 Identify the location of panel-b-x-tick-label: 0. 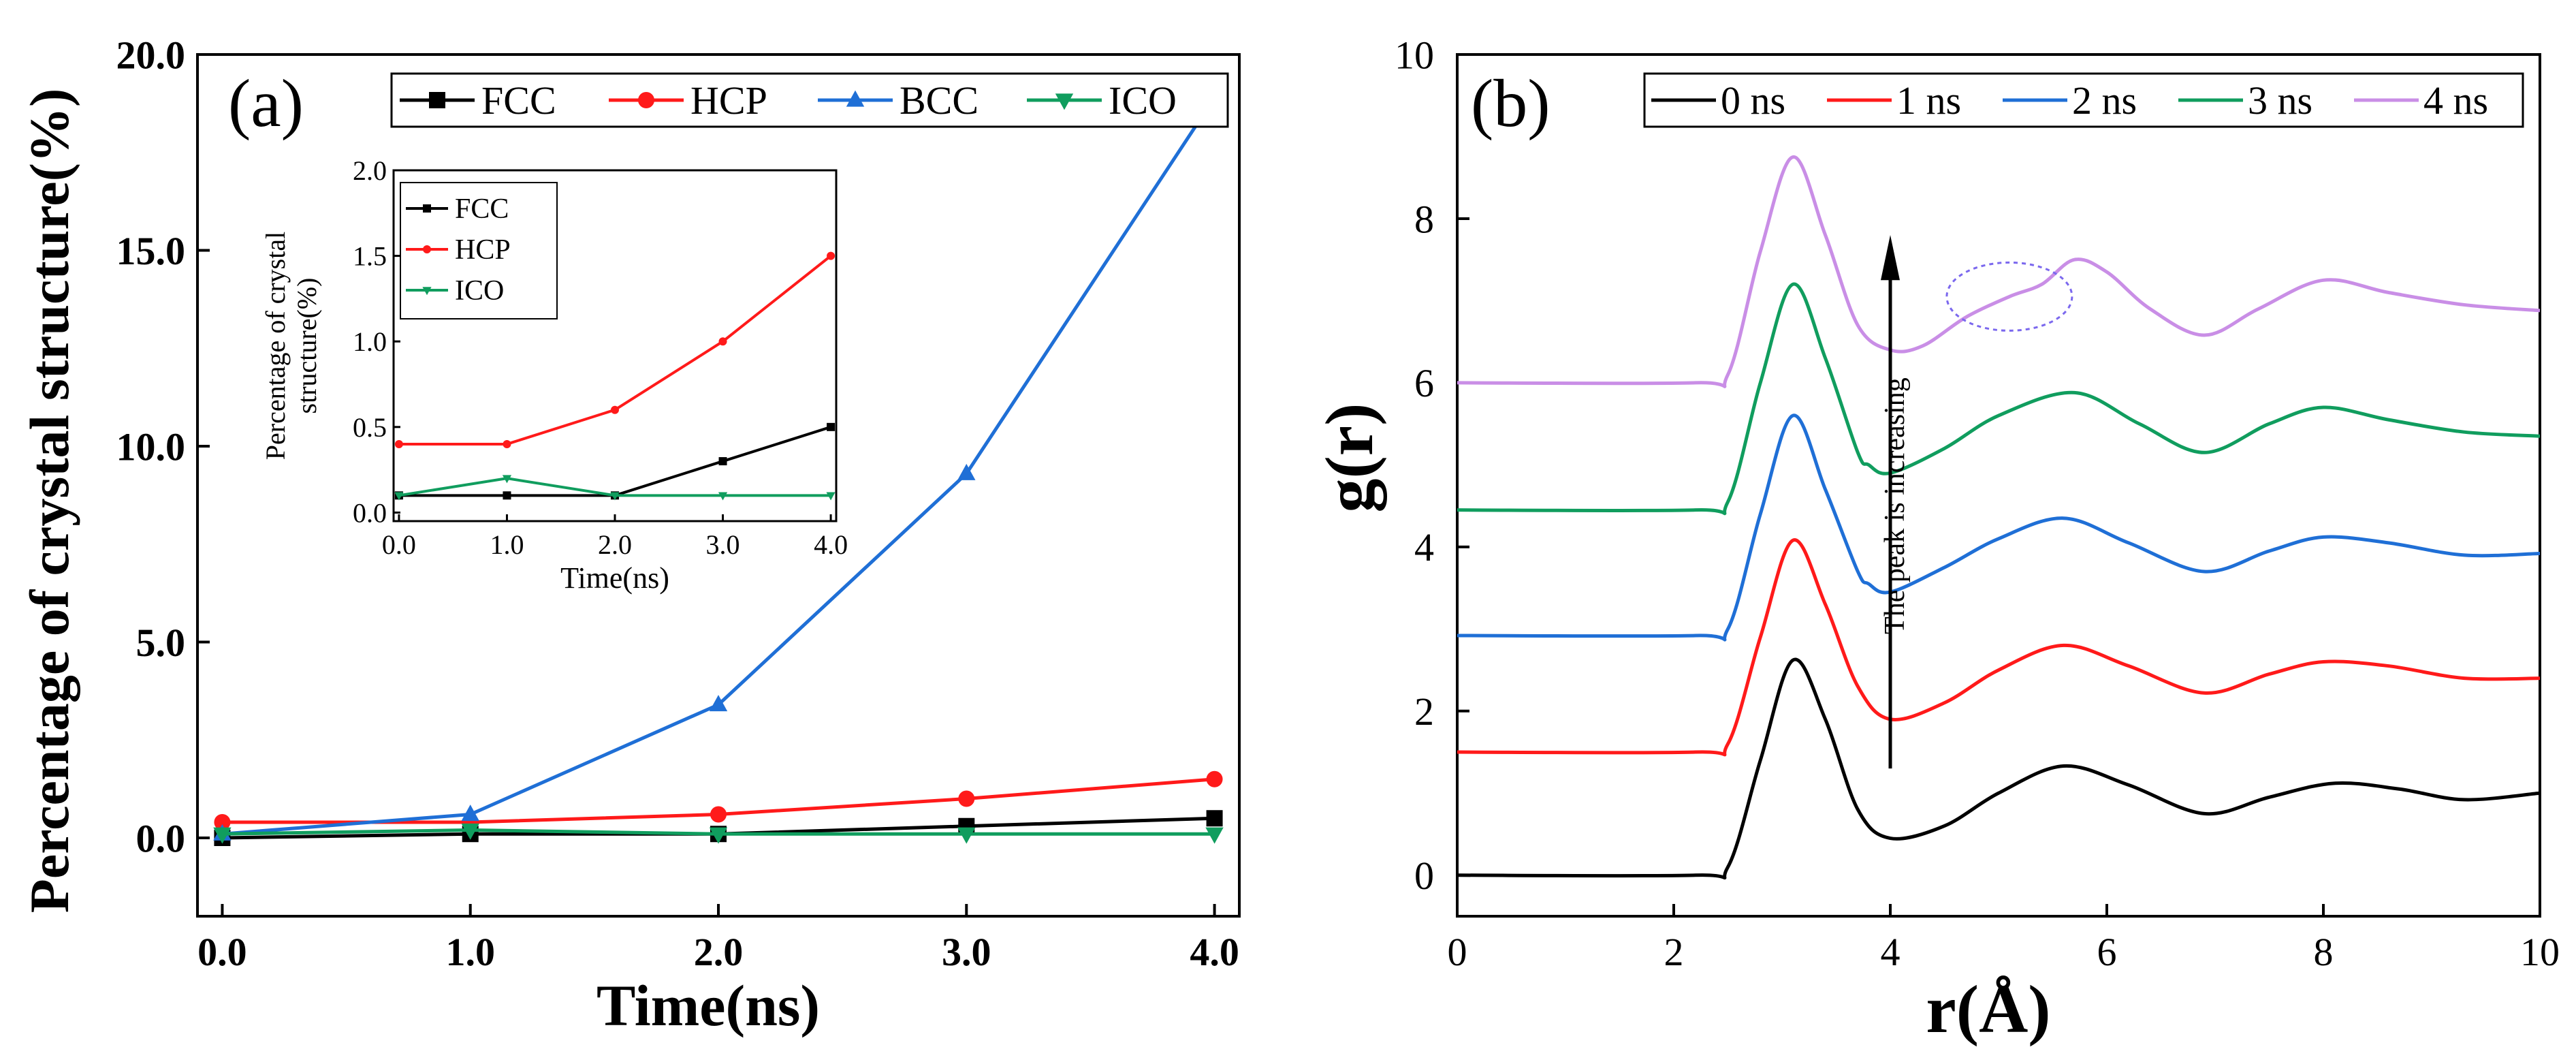
(1457, 952).